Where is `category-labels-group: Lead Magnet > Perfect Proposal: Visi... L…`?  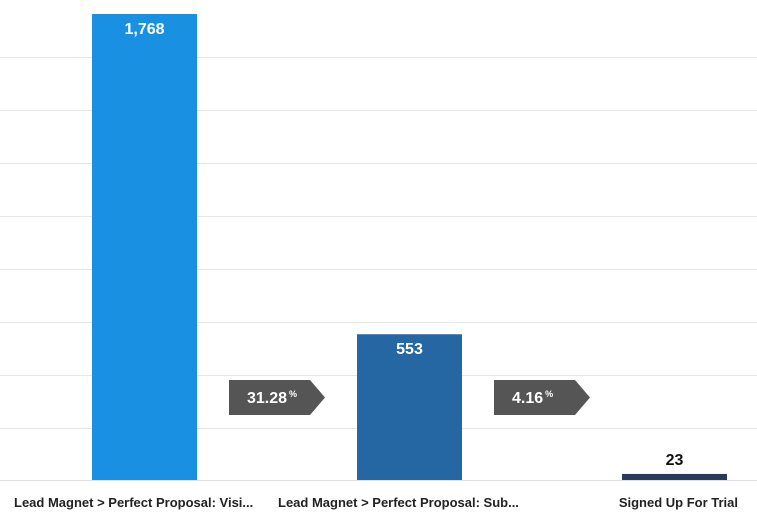 category-labels-group: Lead Magnet > Perfect Proposal: Visi... L… is located at coordinates (376, 502).